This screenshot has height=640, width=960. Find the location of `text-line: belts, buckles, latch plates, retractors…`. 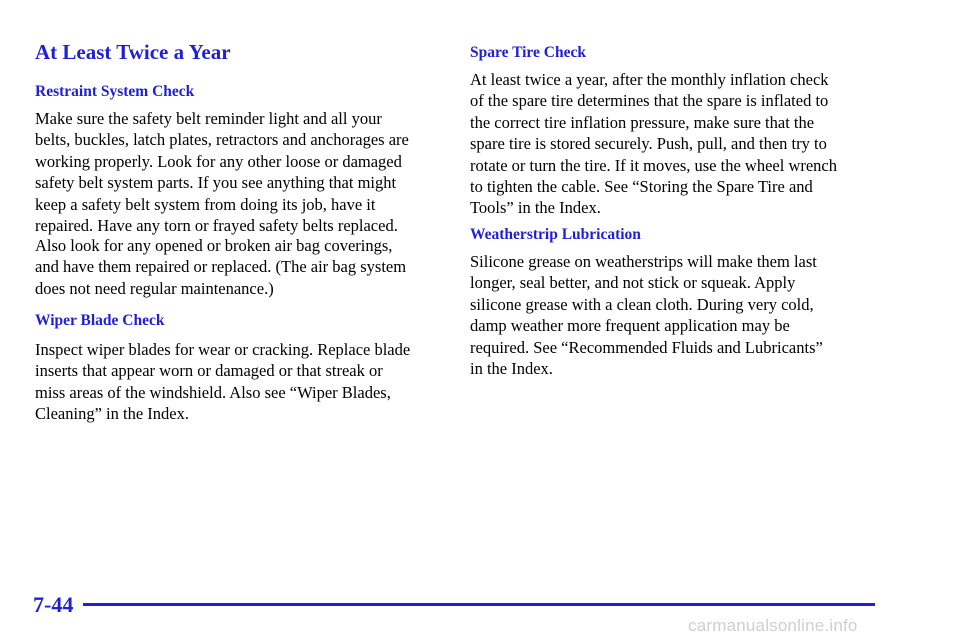

text-line: belts, buckles, latch plates, retractors… is located at coordinates (222, 140).